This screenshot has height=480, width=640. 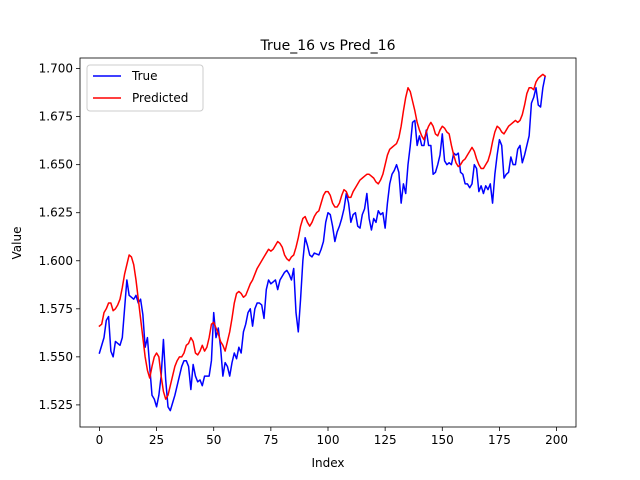 What do you see at coordinates (56, 261) in the screenshot?
I see `y-tick-label: 1.600` at bounding box center [56, 261].